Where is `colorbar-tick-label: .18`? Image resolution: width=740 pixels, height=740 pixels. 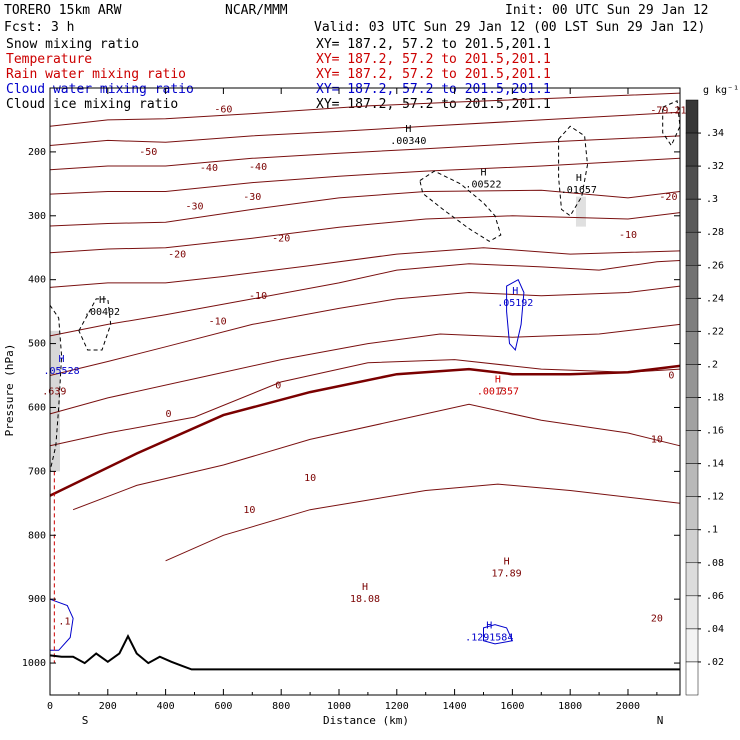
colorbar-tick-label: .18 is located at coordinates (715, 398).